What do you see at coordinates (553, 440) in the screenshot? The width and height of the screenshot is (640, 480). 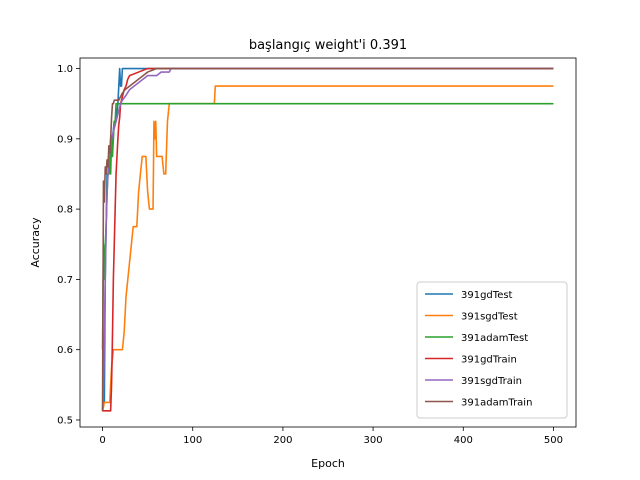 I see `x-tick-label: 500` at bounding box center [553, 440].